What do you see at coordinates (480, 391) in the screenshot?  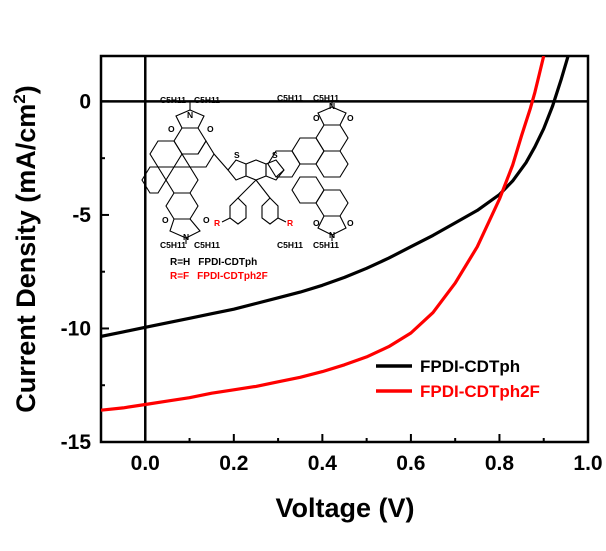 I see `legend-label-fpdi-cdtph2f: FPDI-CDTph2F` at bounding box center [480, 391].